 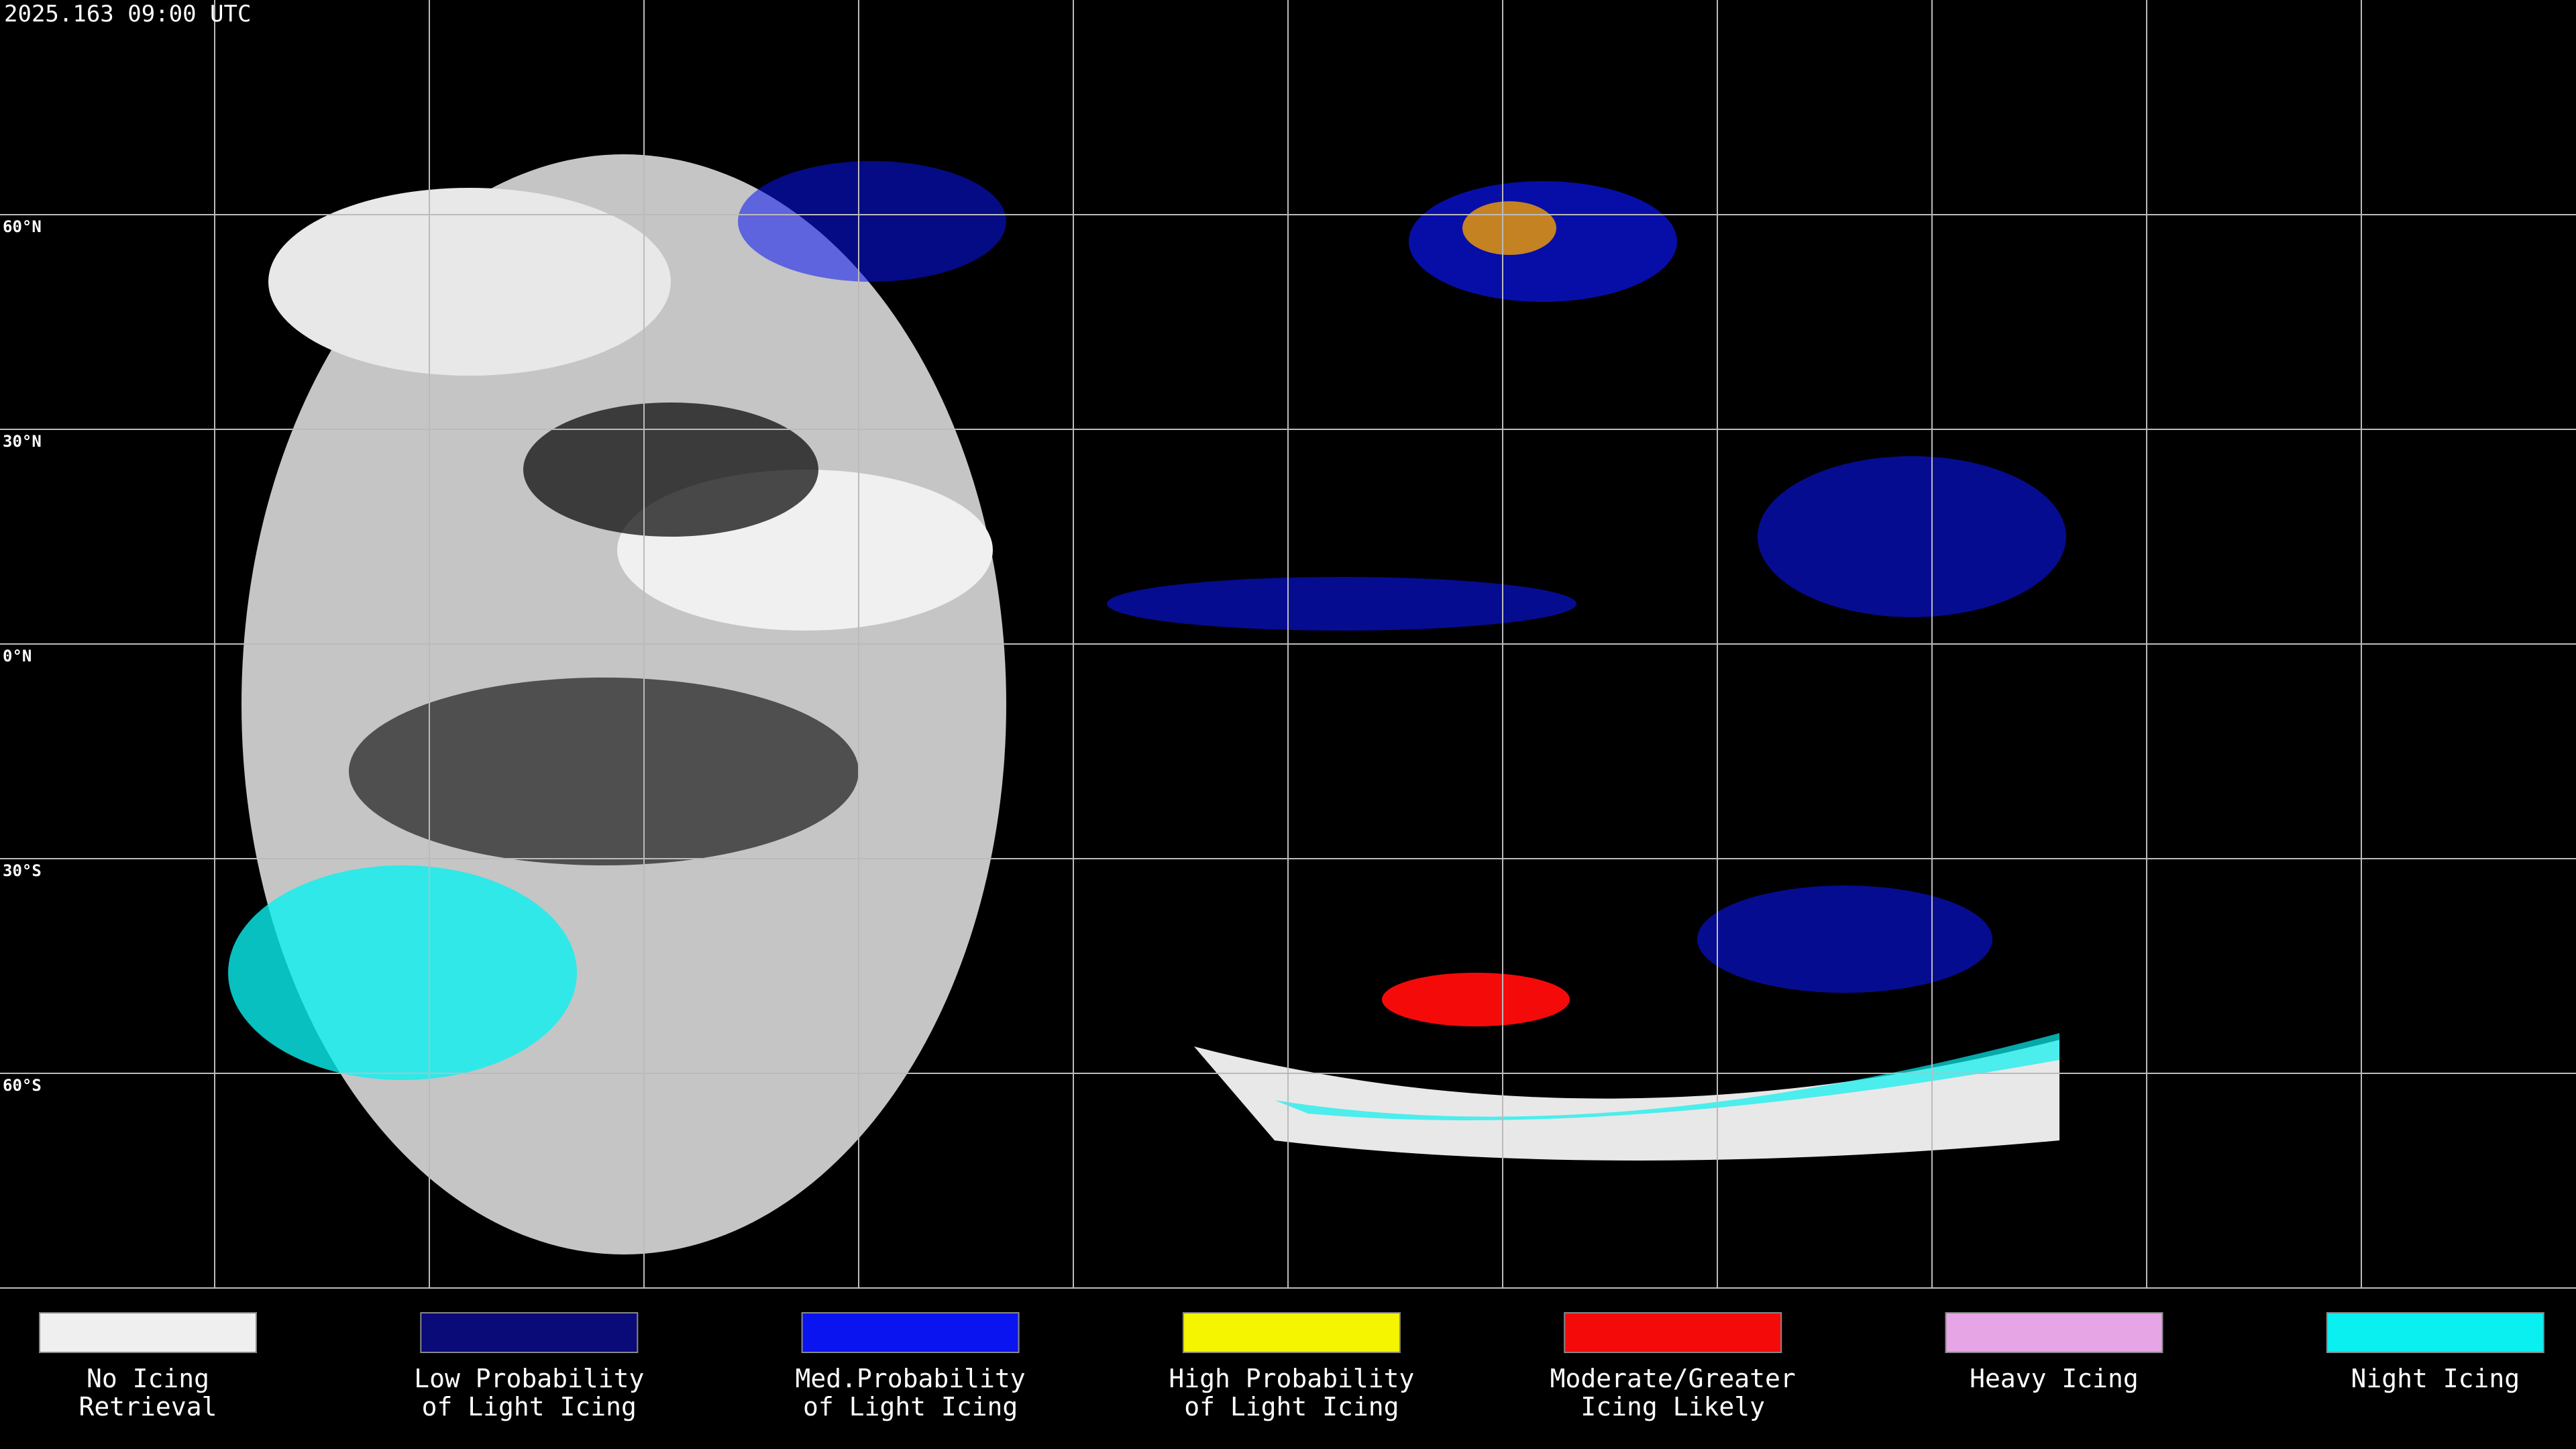 What do you see at coordinates (469, 282) in the screenshot?
I see `cloud-patch` at bounding box center [469, 282].